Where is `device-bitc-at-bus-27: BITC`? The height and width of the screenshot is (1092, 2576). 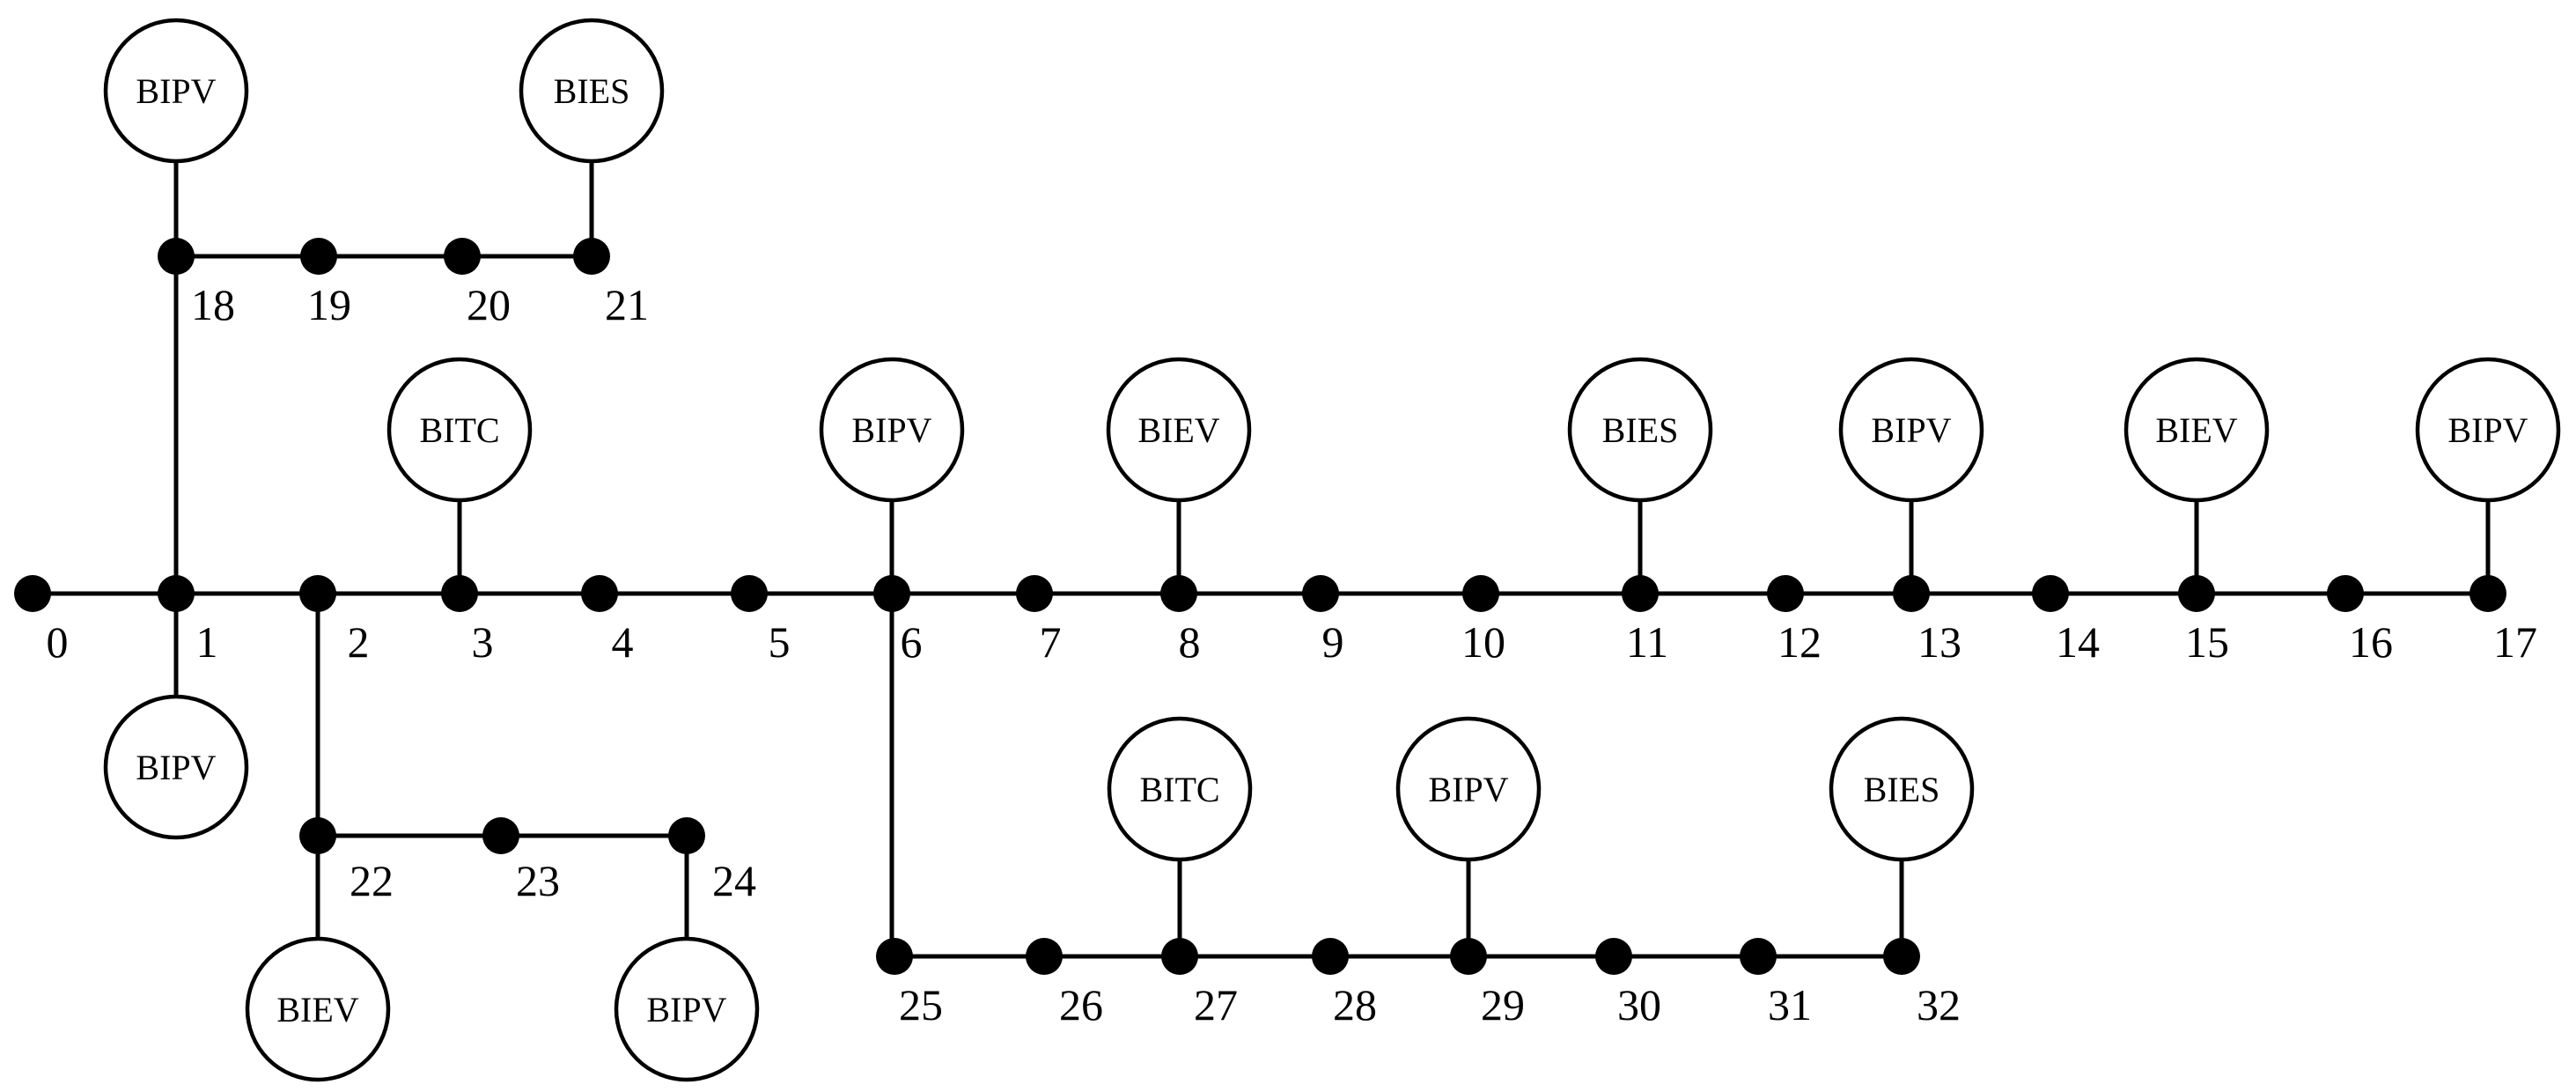
device-bitc-at-bus-27: BITC is located at coordinates (1180, 789).